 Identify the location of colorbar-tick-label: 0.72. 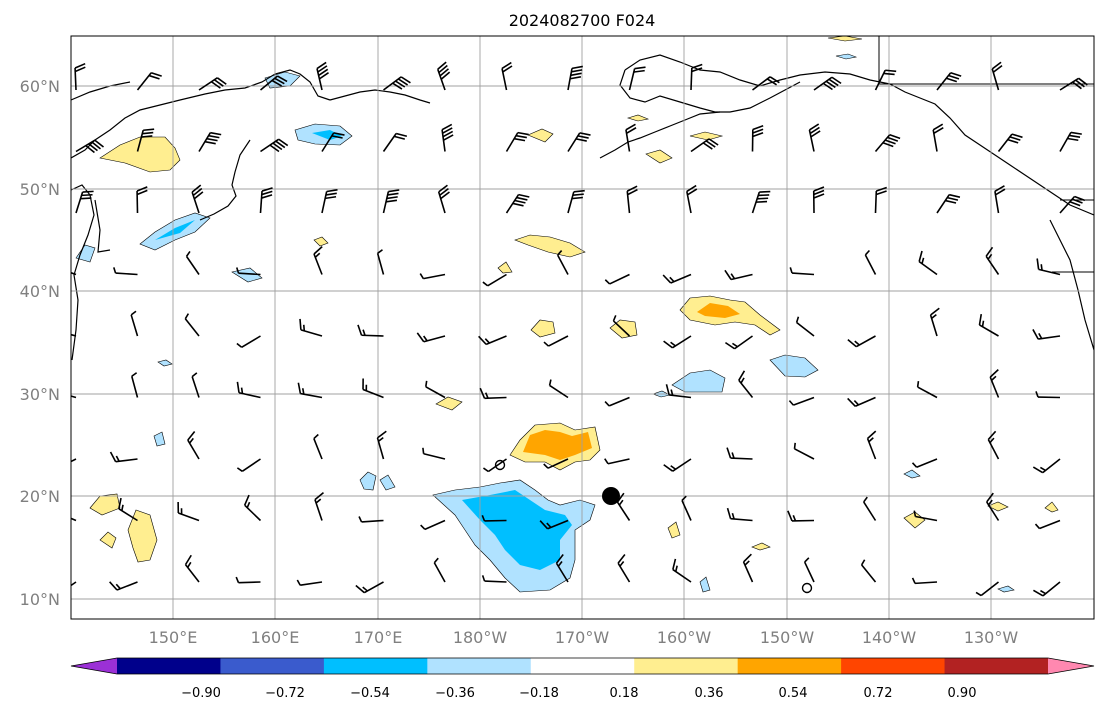
(878, 693).